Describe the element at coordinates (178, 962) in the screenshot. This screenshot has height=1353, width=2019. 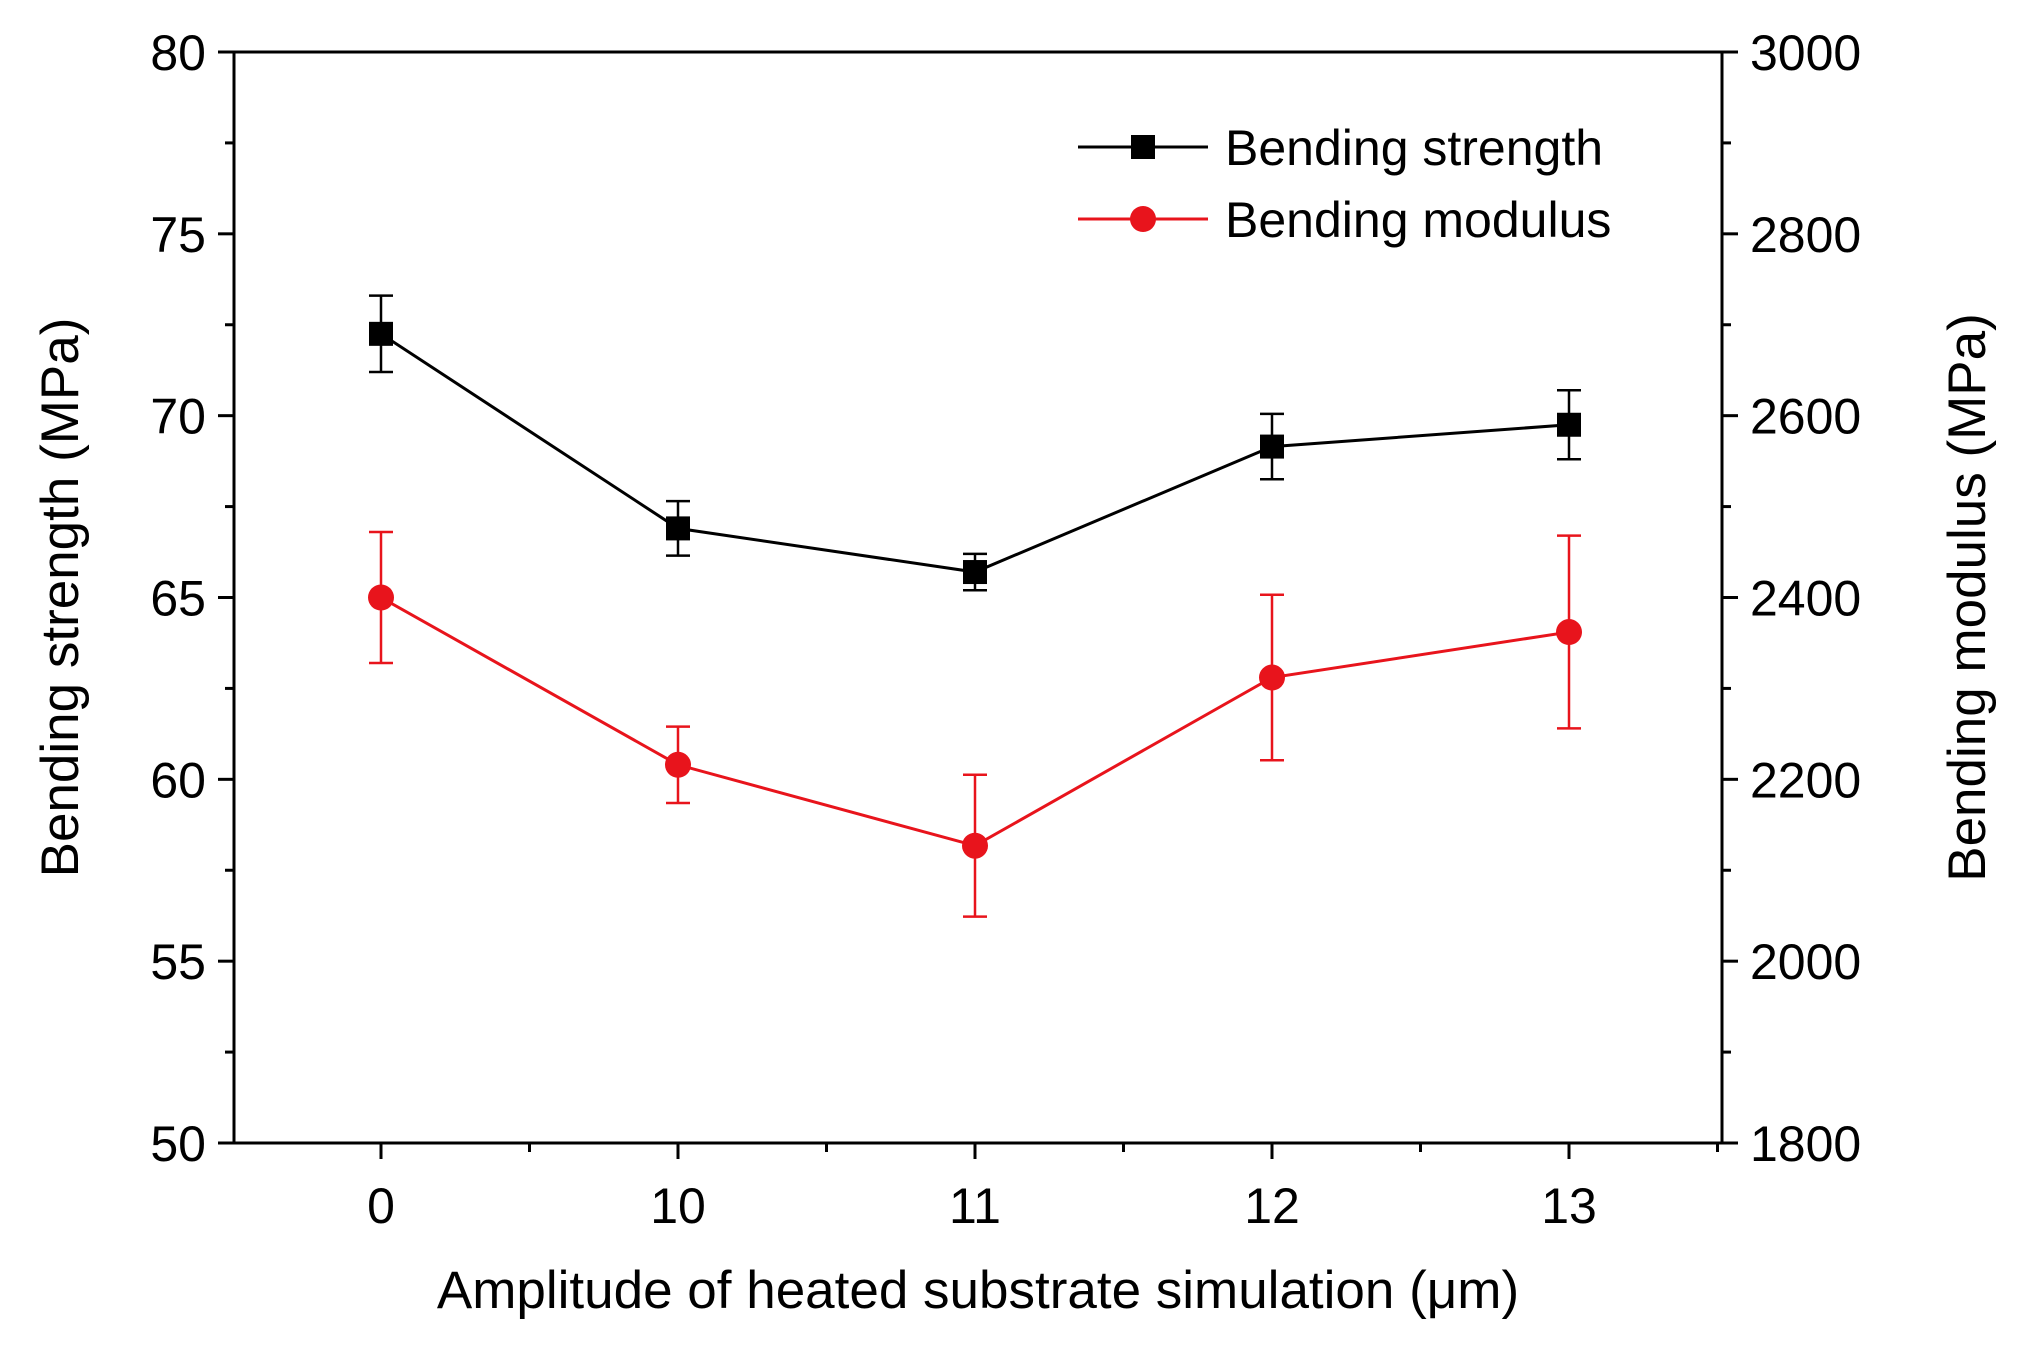
I see `y-left-tick-label: 55` at that location.